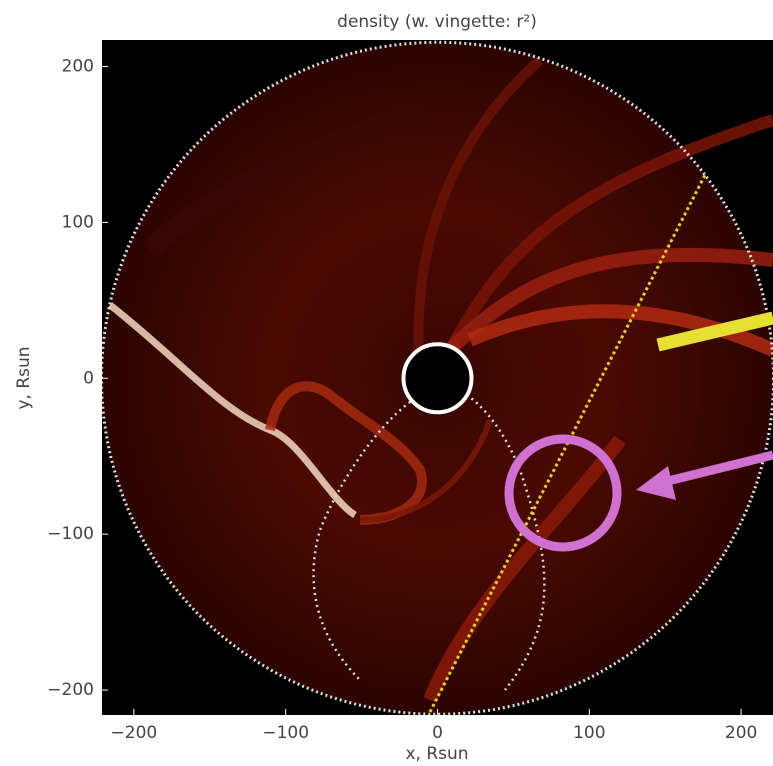 This screenshot has height=766, width=773. What do you see at coordinates (70, 534) in the screenshot?
I see `y-tick-label: −100` at bounding box center [70, 534].